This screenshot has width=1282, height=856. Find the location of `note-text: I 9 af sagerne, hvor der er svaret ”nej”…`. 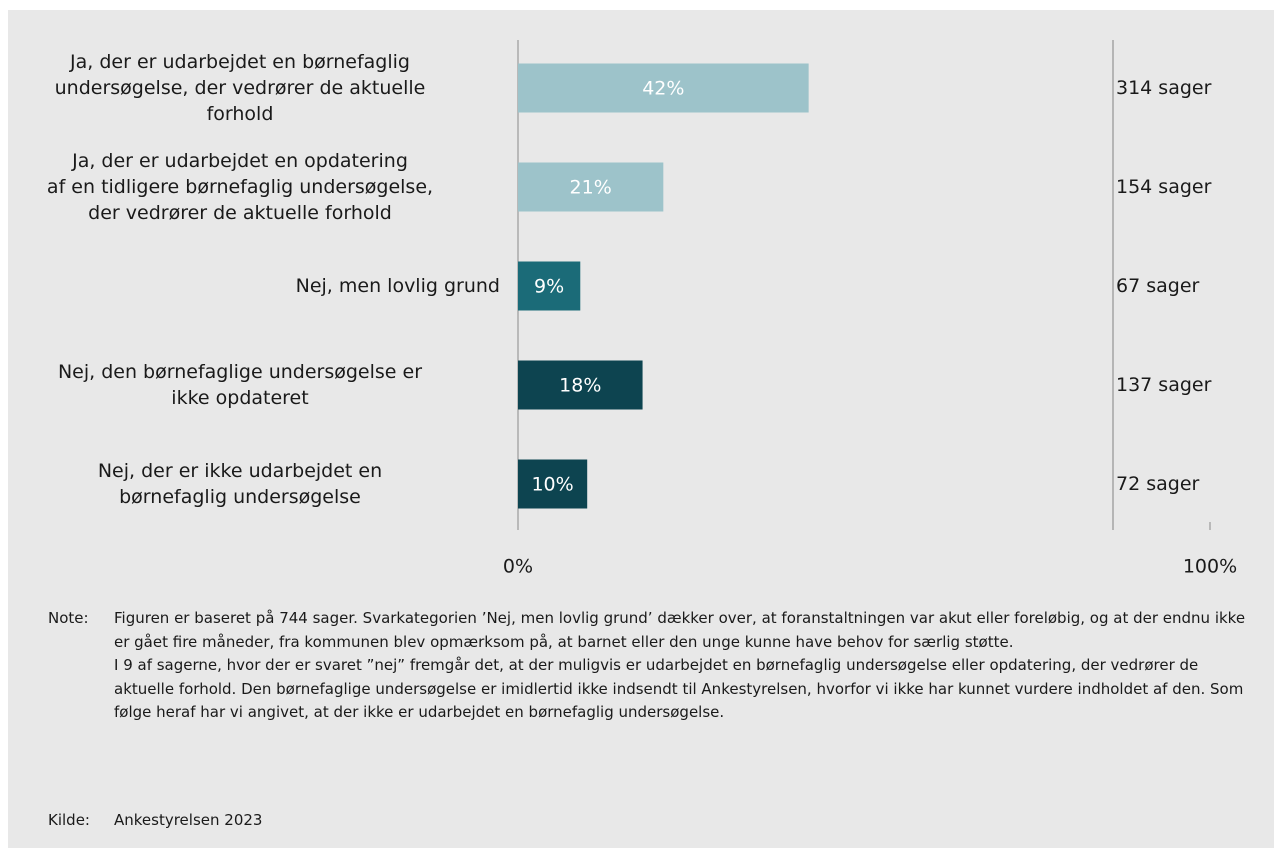

note-text: I 9 af sagerne, hvor der er svaret ”nej”… is located at coordinates (679, 688).